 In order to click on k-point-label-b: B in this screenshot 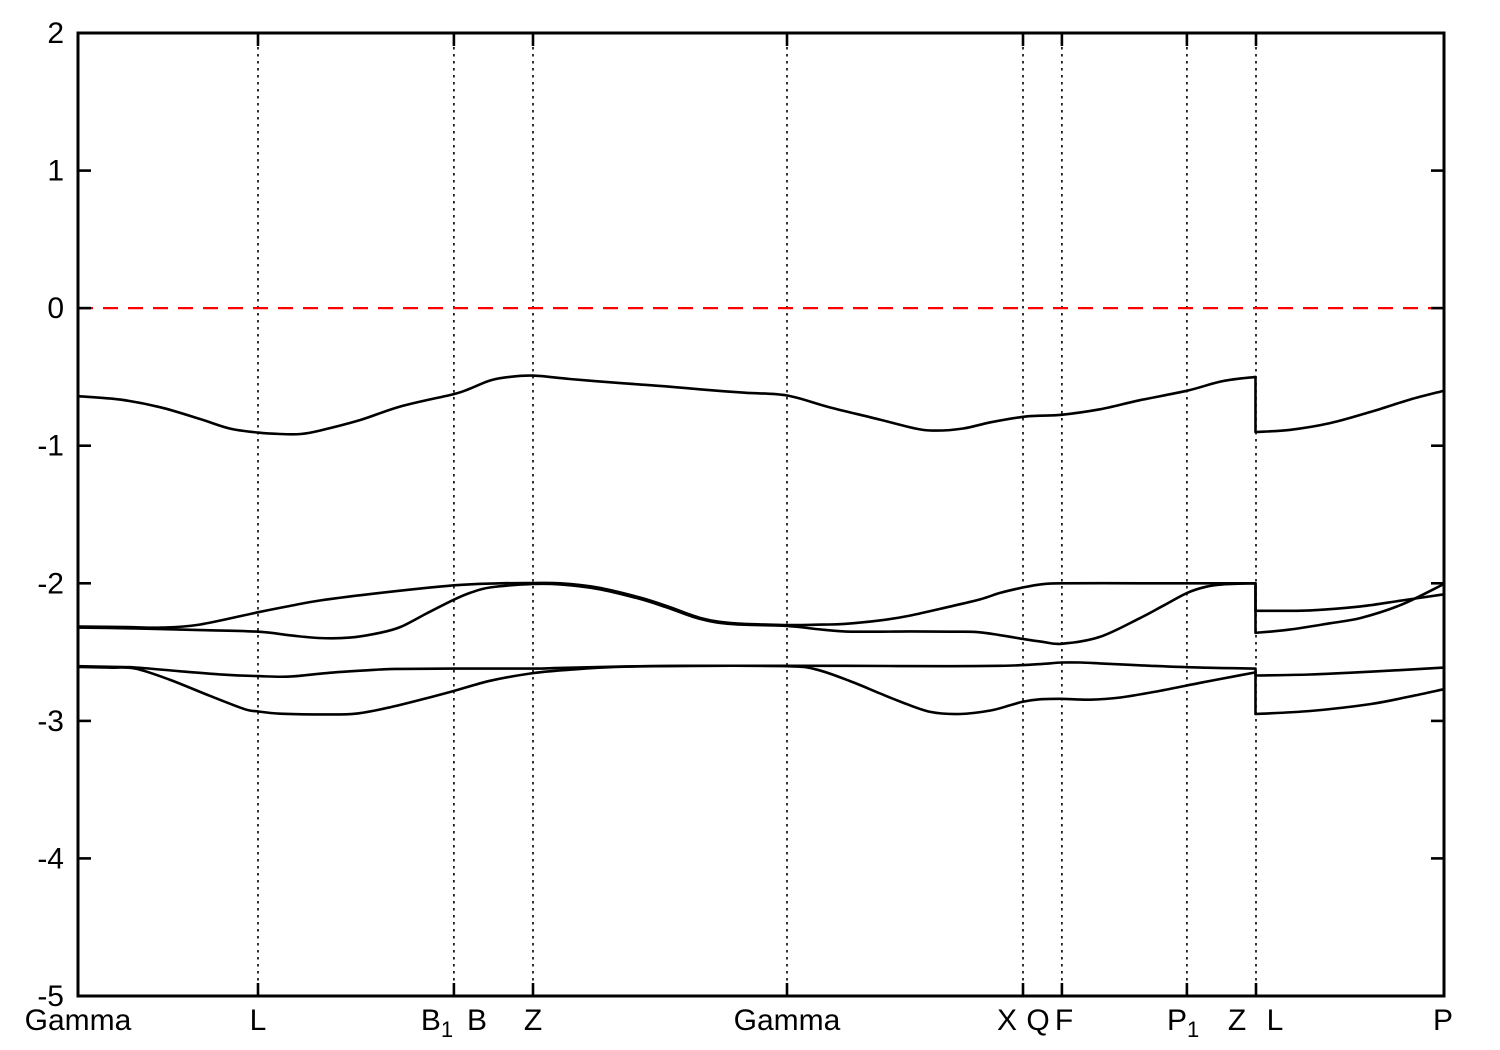, I will do `click(477, 1020)`.